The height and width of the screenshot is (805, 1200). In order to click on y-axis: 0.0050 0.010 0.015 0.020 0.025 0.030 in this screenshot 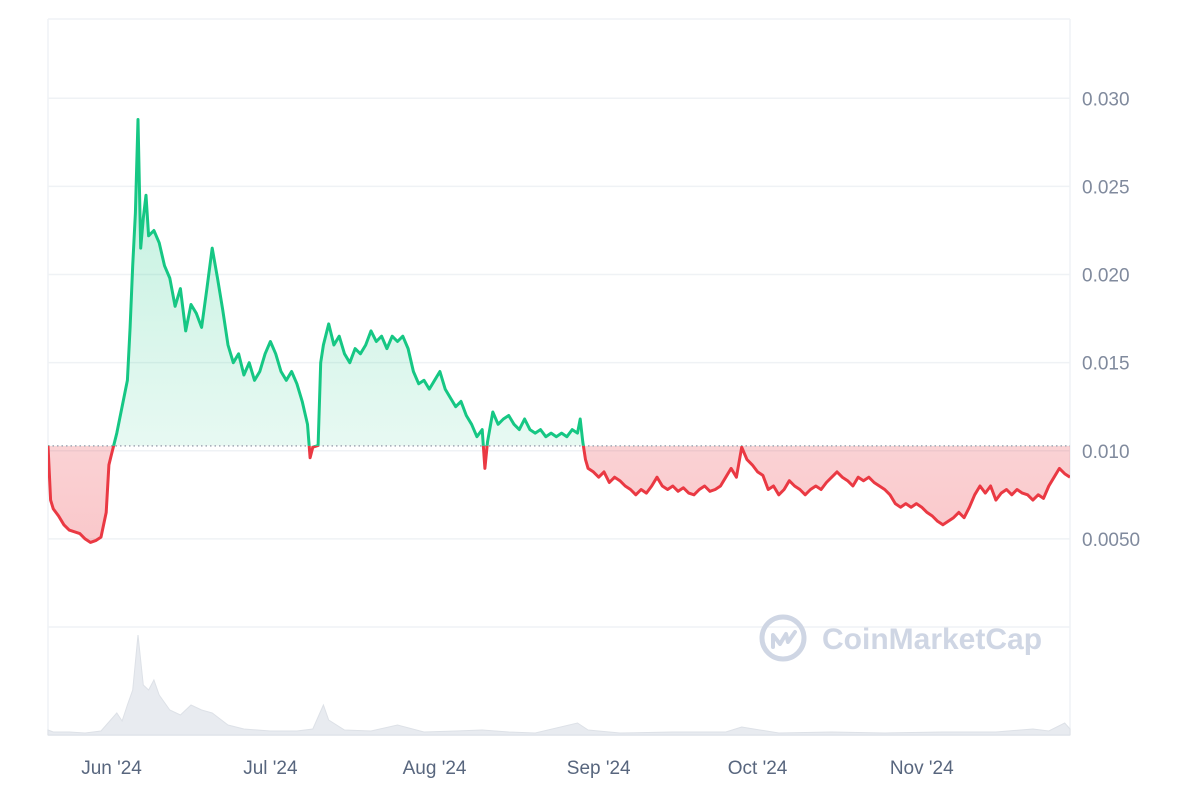, I will do `click(1111, 320)`.